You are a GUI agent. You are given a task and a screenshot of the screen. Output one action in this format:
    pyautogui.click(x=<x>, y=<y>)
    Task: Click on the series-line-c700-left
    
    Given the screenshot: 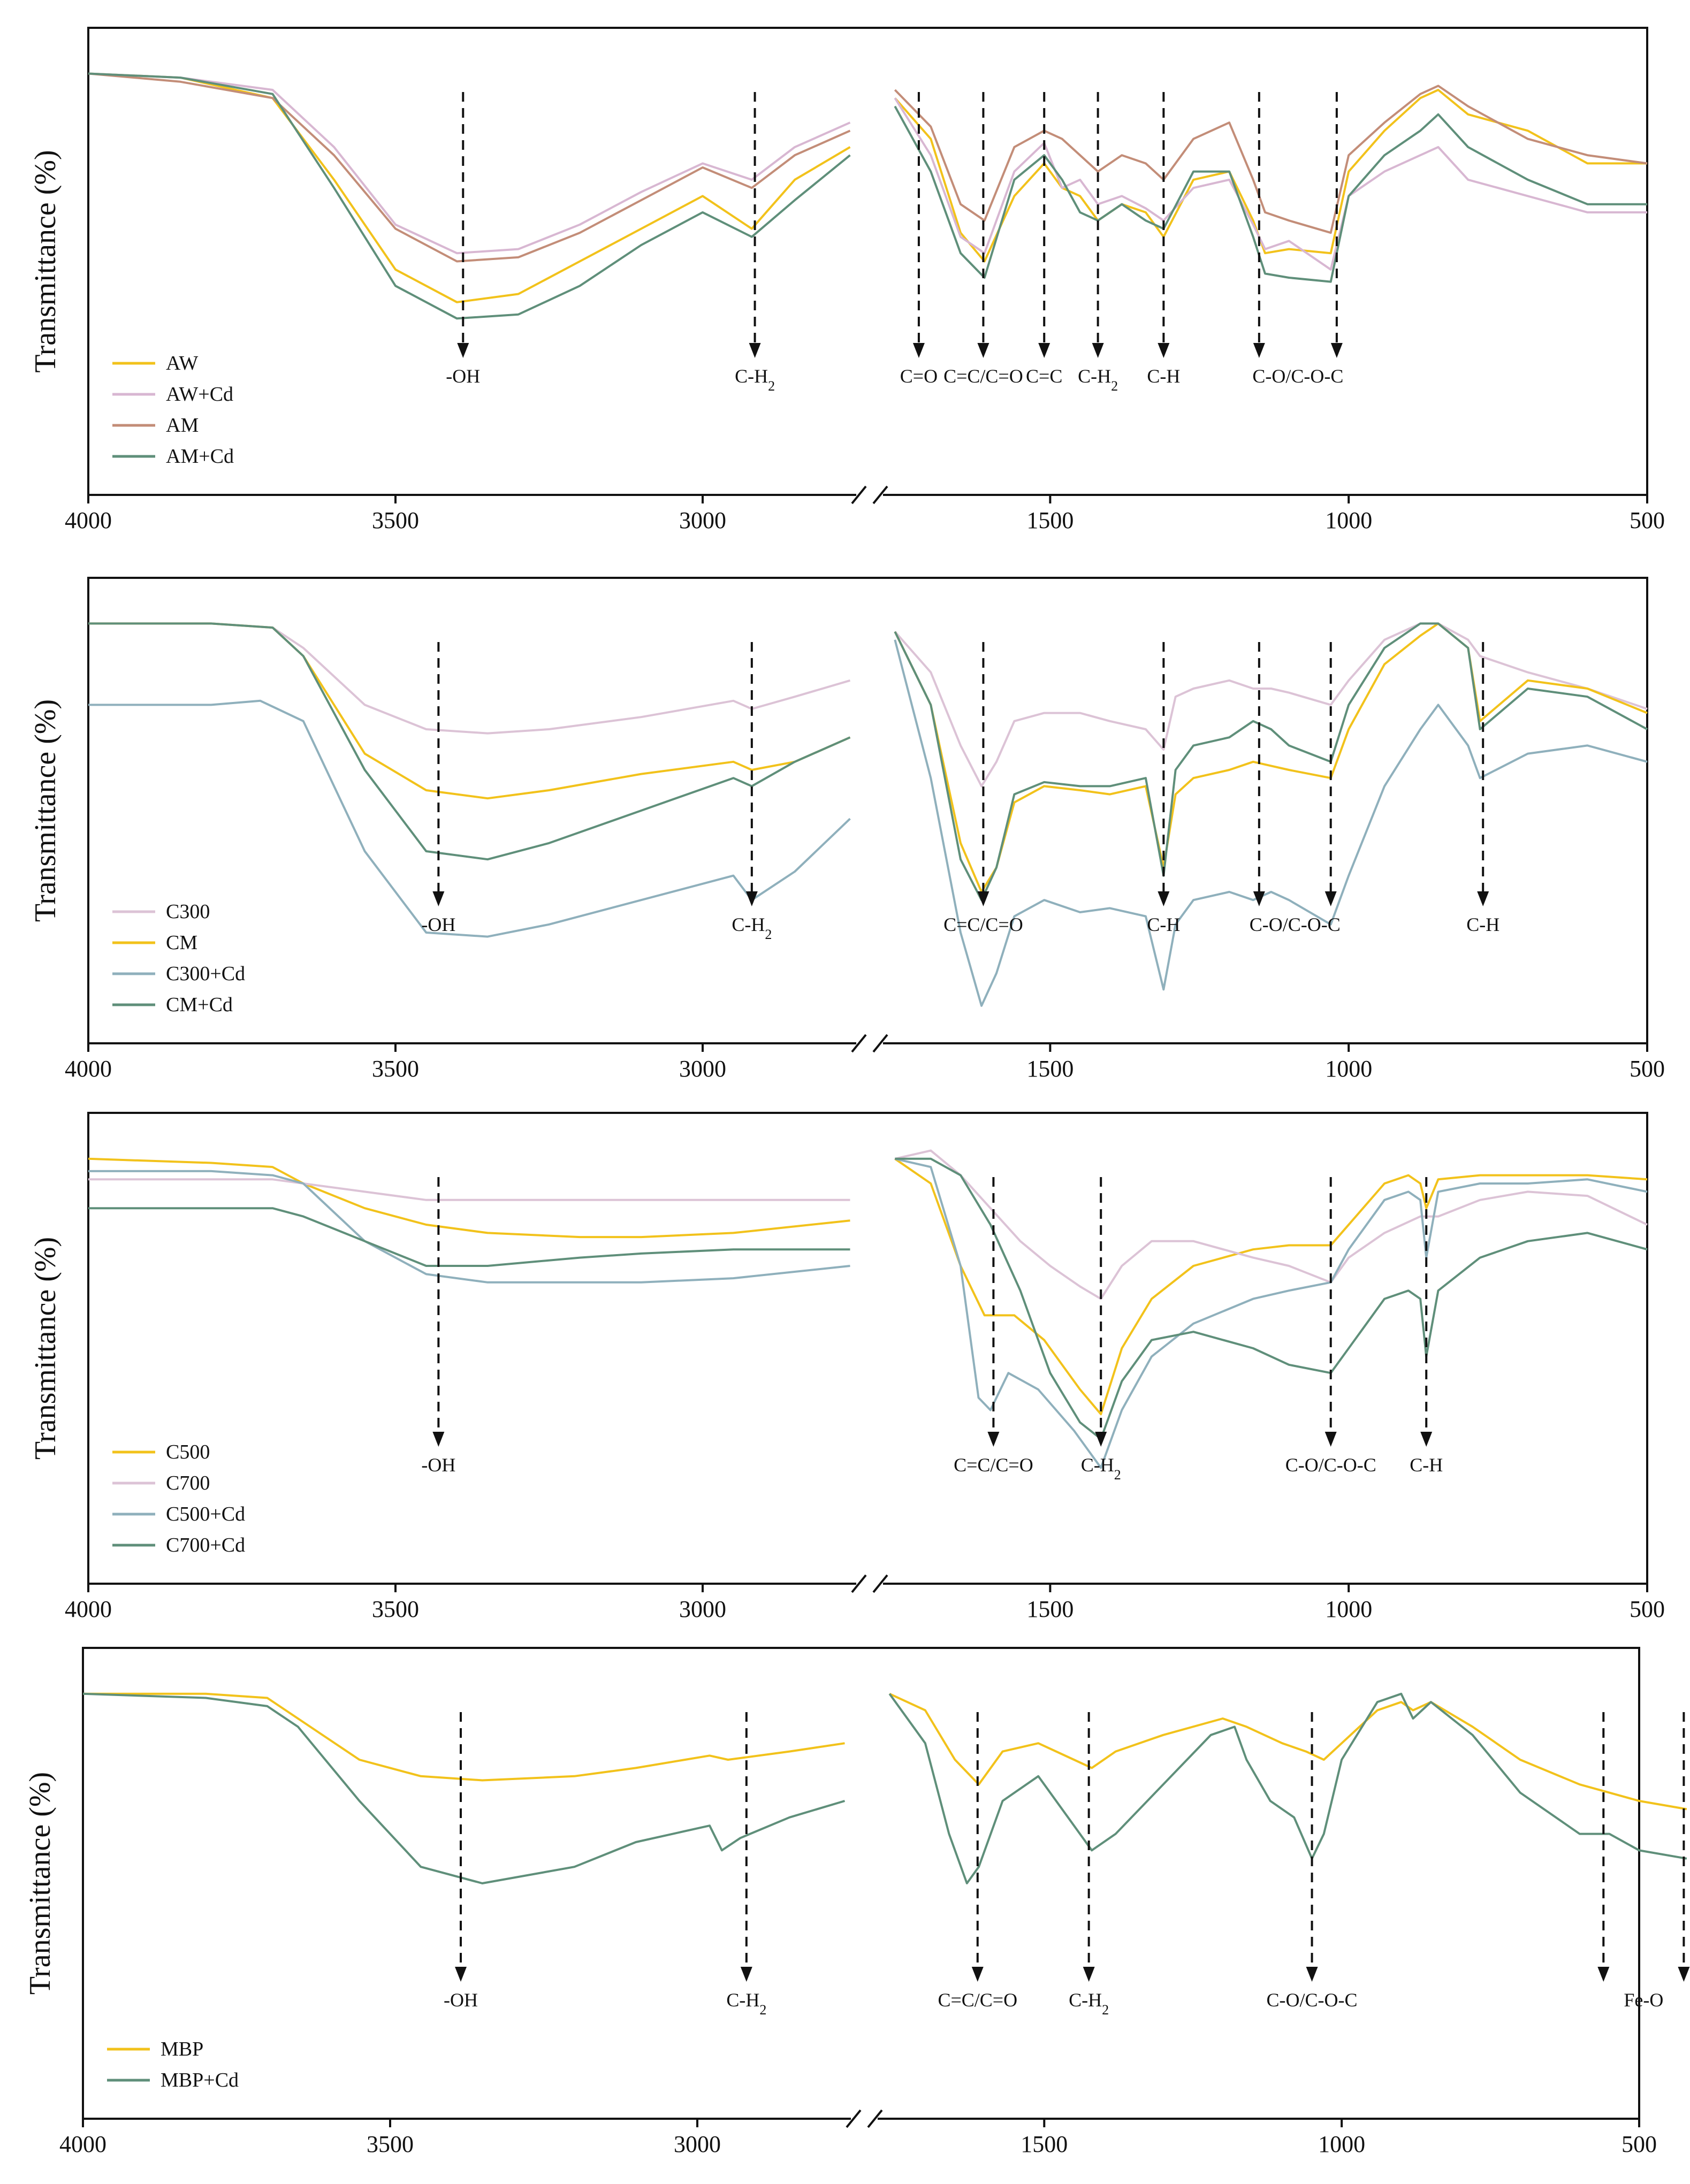 What is the action you would take?
    pyautogui.click(x=469, y=1189)
    